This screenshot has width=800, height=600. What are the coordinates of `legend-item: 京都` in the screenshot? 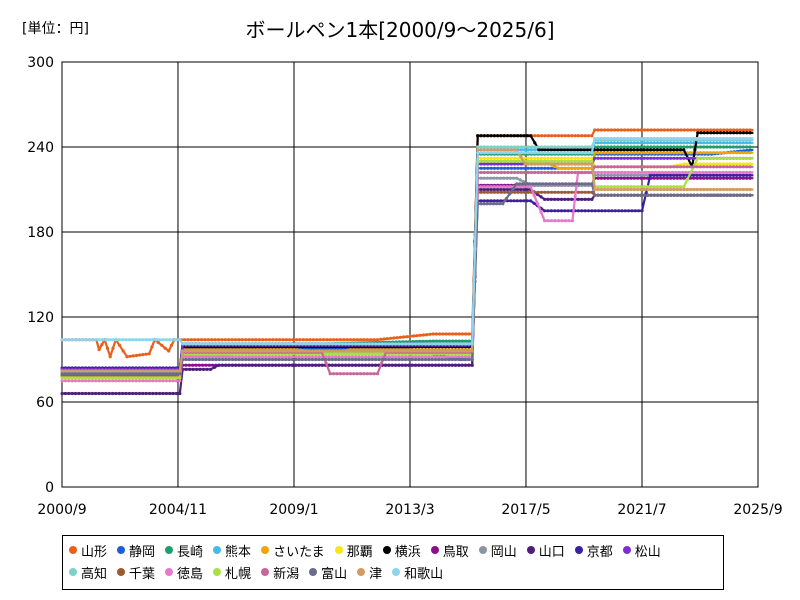 It's located at (593, 550).